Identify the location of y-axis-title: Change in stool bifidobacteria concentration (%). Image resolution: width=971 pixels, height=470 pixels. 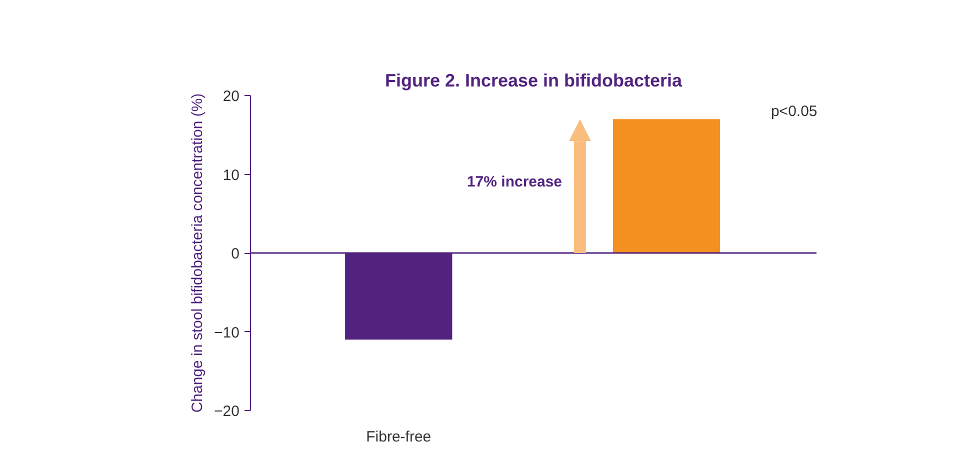
(197, 253).